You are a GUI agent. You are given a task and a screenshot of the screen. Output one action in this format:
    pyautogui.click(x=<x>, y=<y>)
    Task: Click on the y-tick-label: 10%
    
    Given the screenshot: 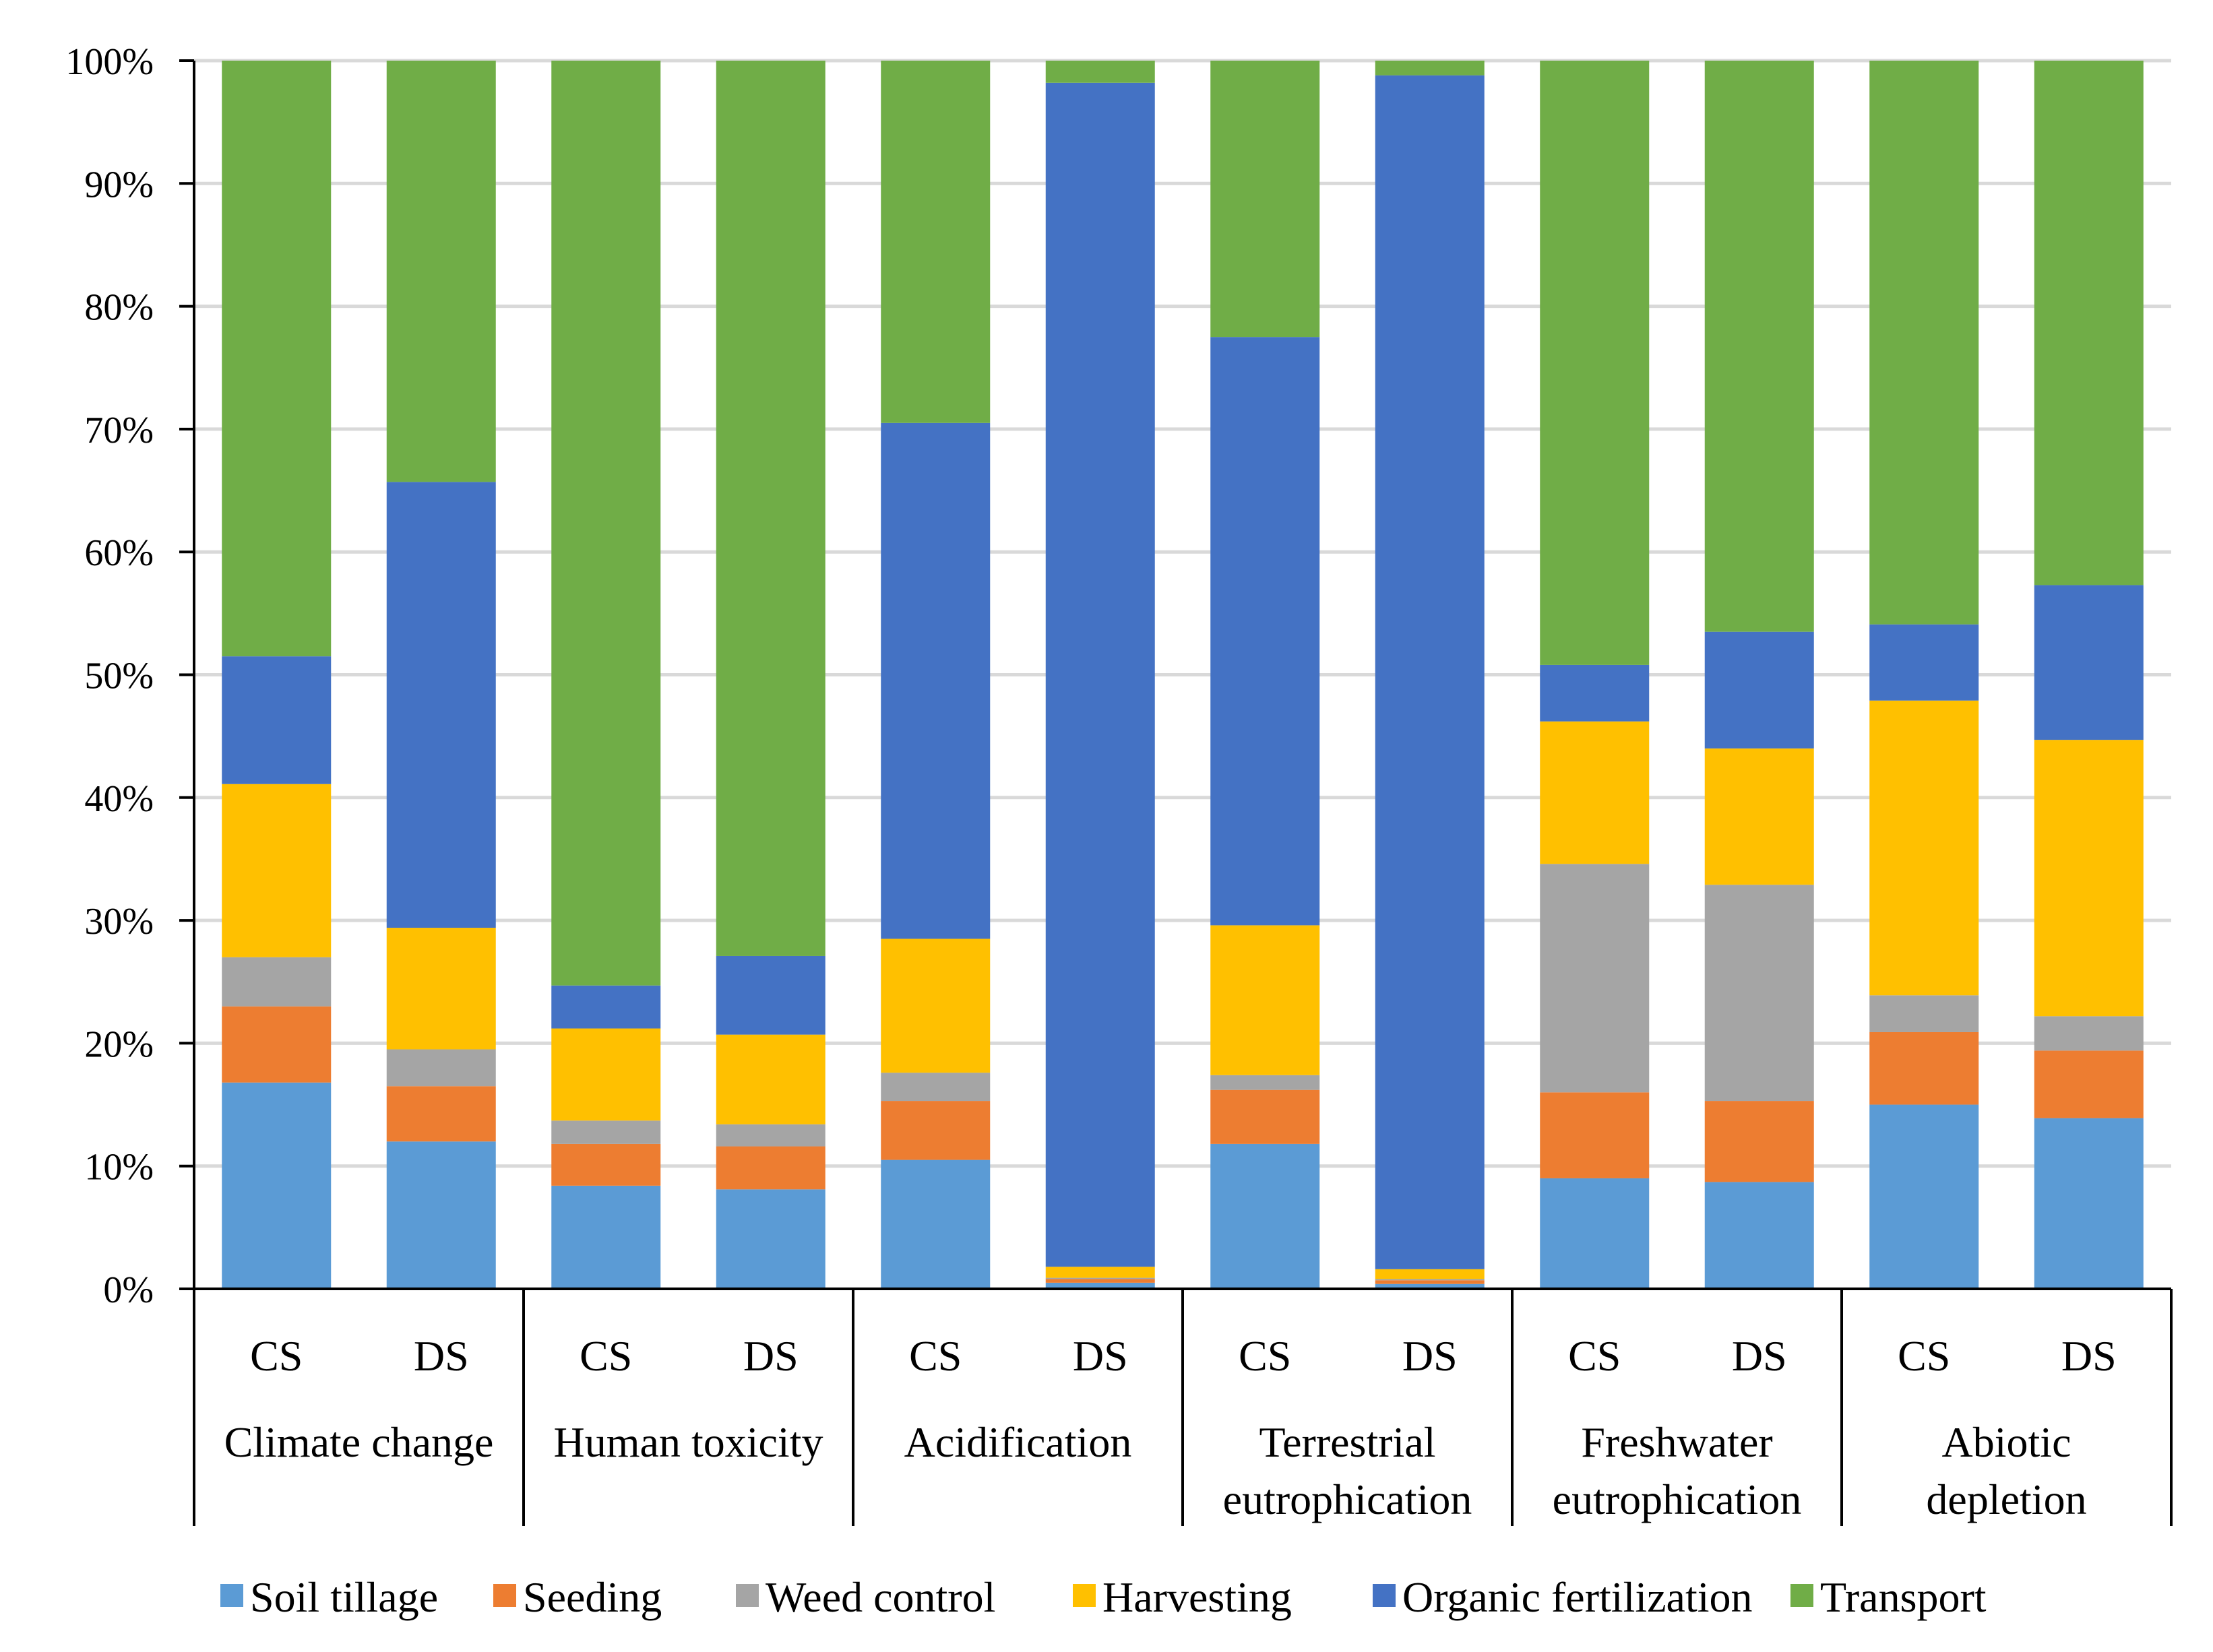 What is the action you would take?
    pyautogui.click(x=119, y=1167)
    